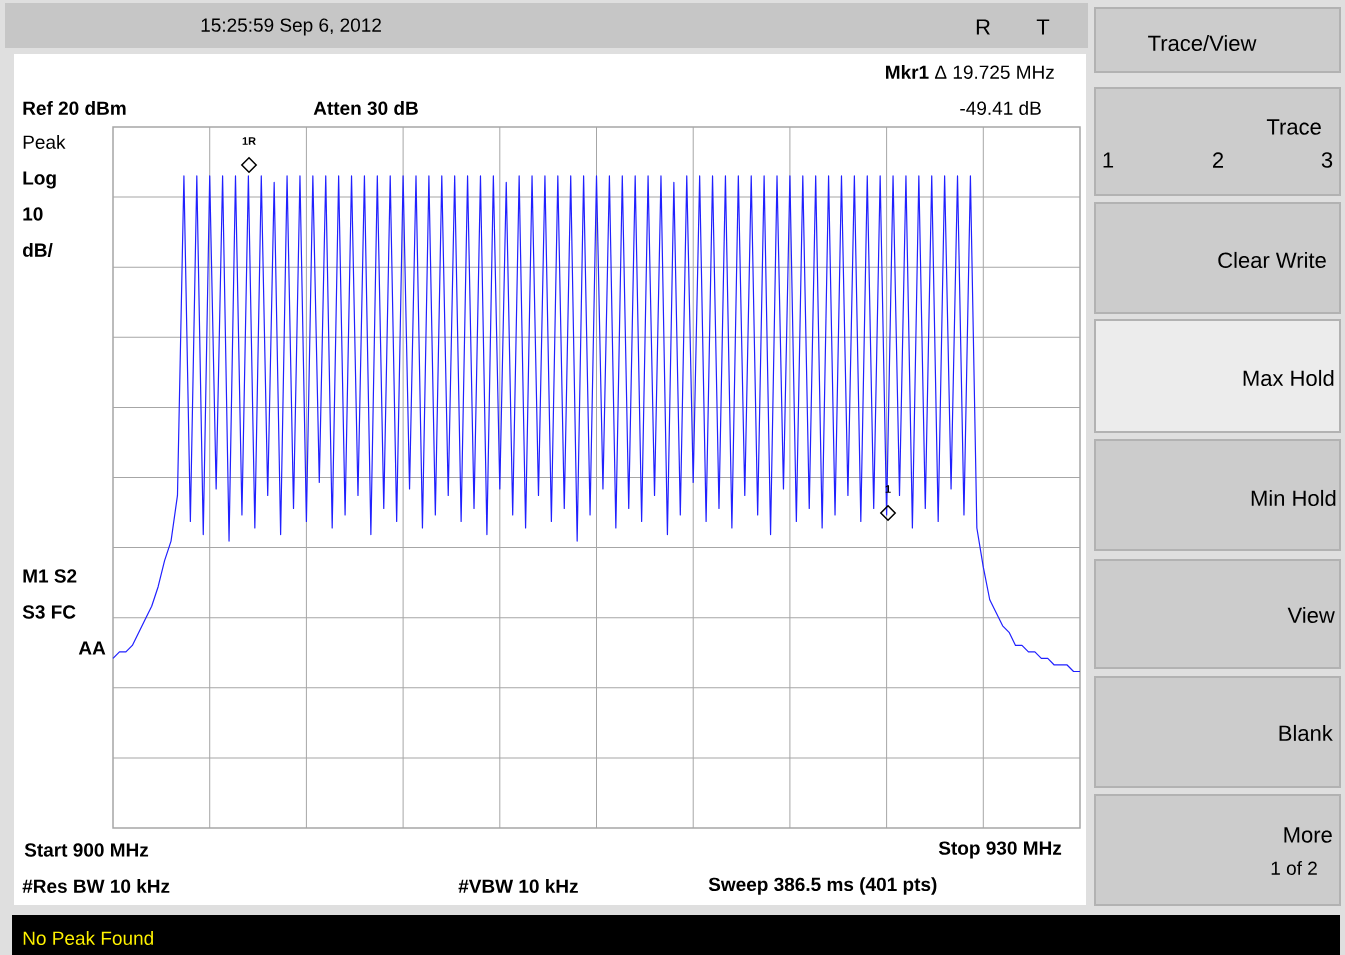 The height and width of the screenshot is (955, 1345). I want to click on text: S3 FC, so click(49, 612).